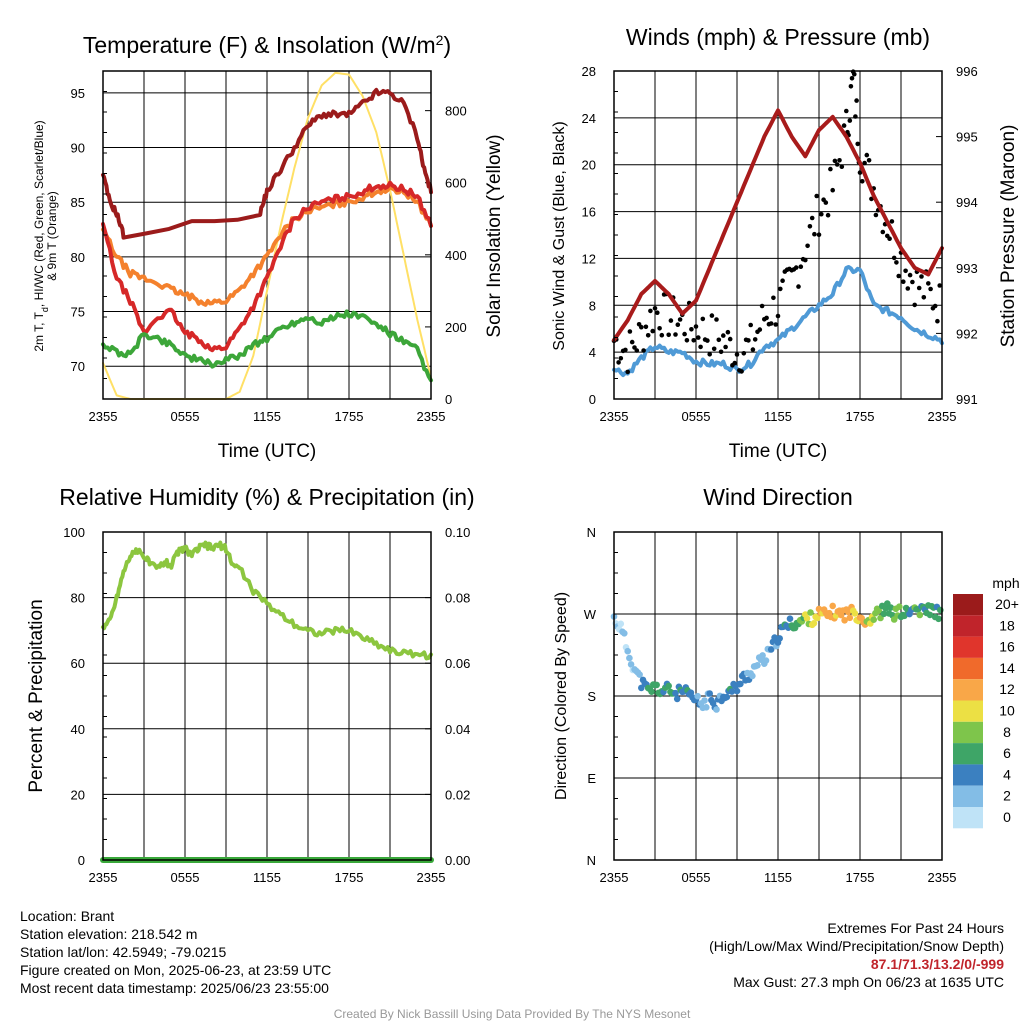  Describe the element at coordinates (185, 416) in the screenshot. I see `x-tick-label: 0555` at that location.